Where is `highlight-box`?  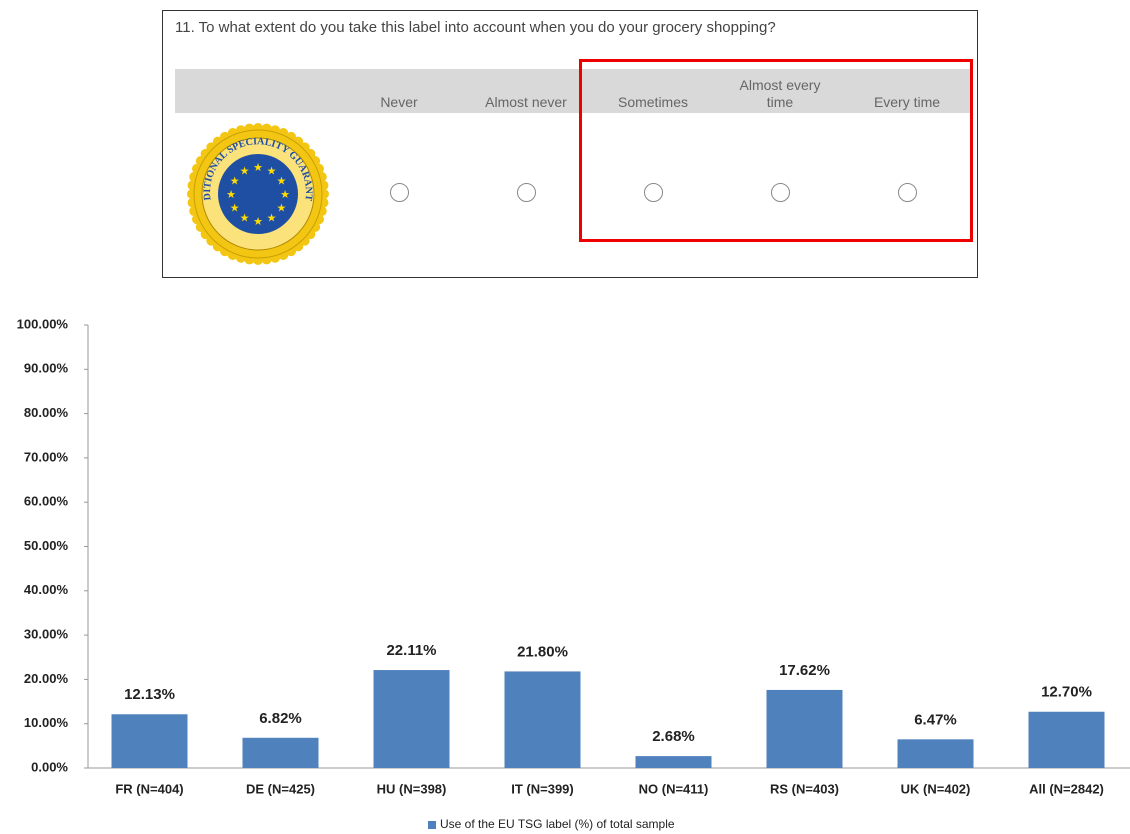
highlight-box is located at coordinates (776, 150).